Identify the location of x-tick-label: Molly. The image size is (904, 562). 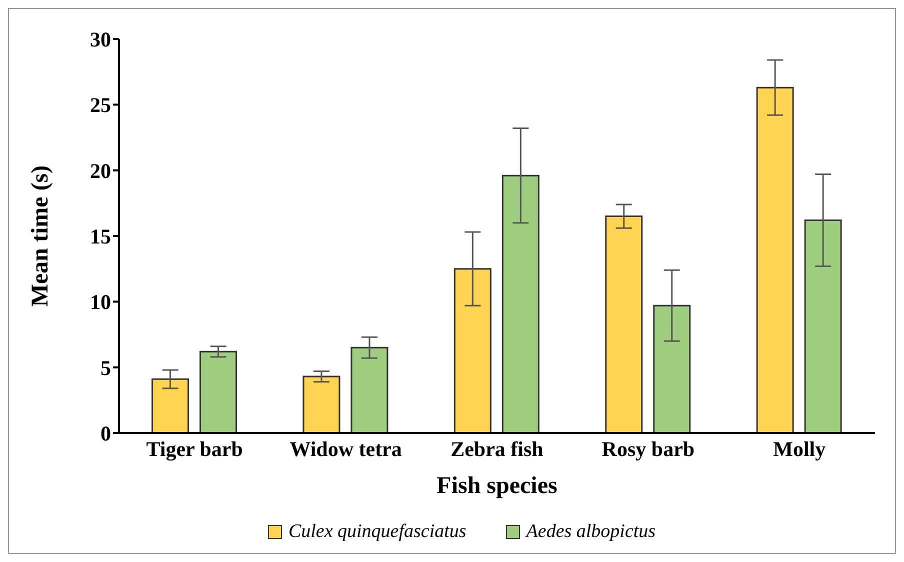
(799, 448).